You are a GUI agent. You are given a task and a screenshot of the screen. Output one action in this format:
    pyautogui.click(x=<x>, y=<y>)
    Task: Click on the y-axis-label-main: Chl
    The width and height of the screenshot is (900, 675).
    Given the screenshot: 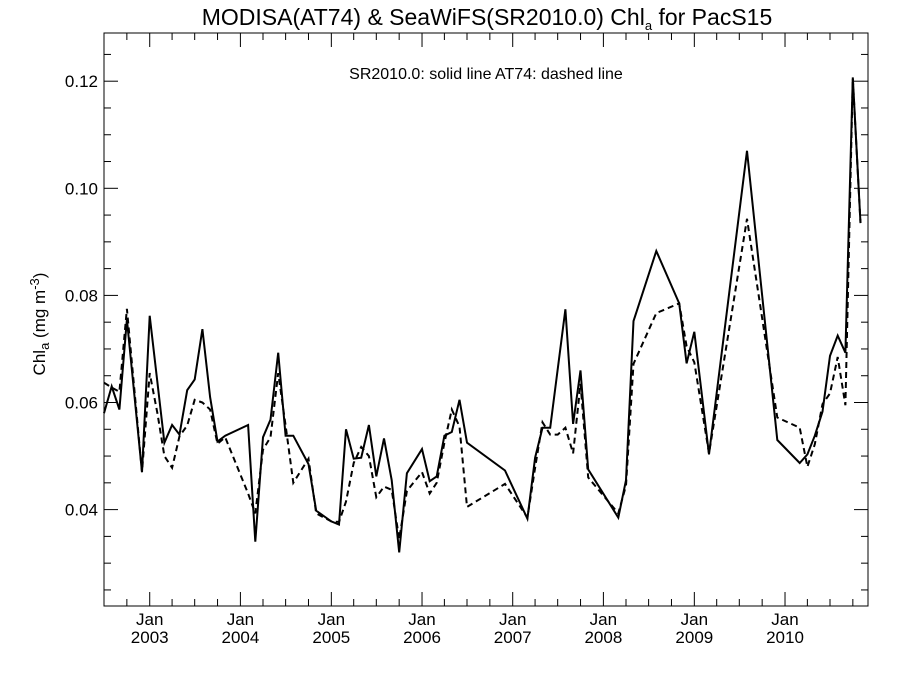 What is the action you would take?
    pyautogui.click(x=39, y=363)
    